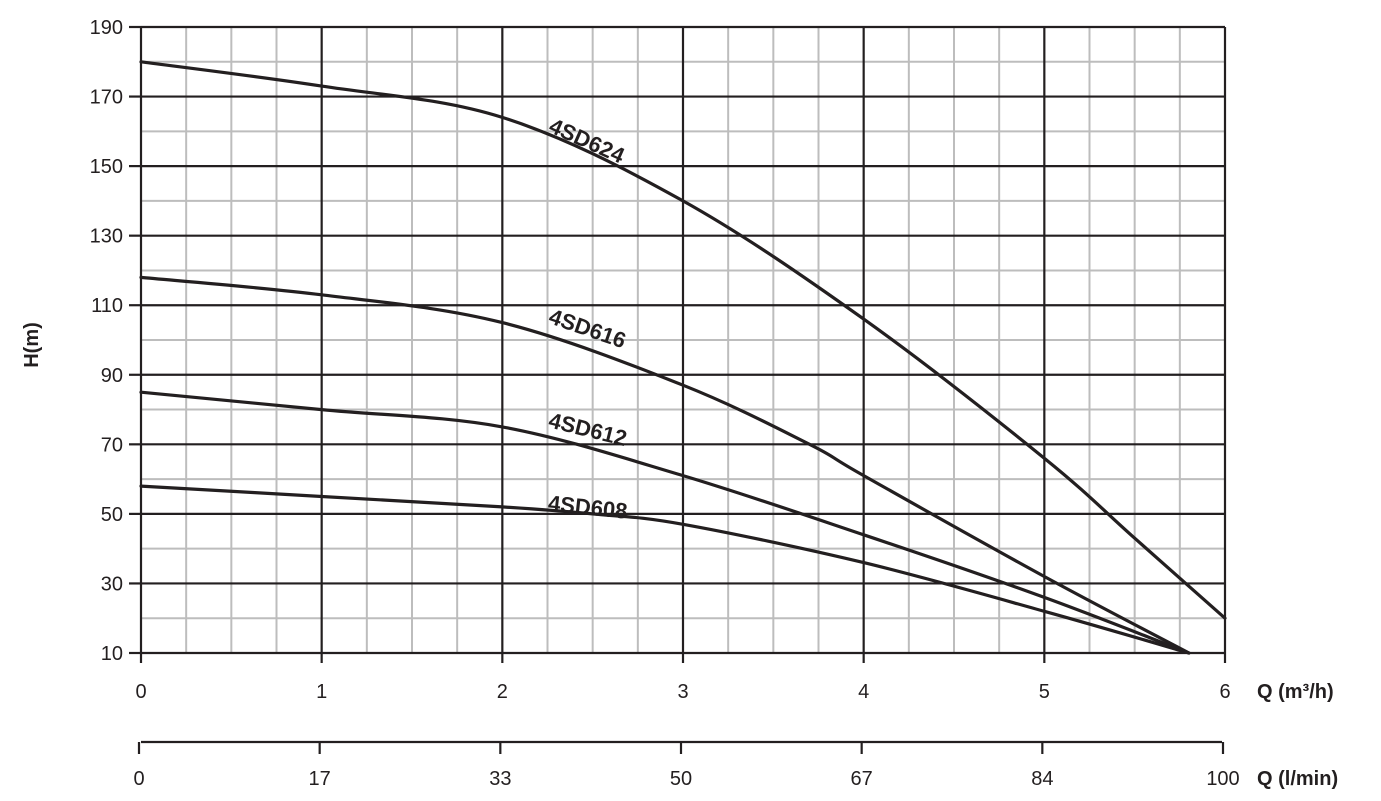 The height and width of the screenshot is (801, 1381). Describe the element at coordinates (587, 329) in the screenshot. I see `series-label: 4SD616` at that location.